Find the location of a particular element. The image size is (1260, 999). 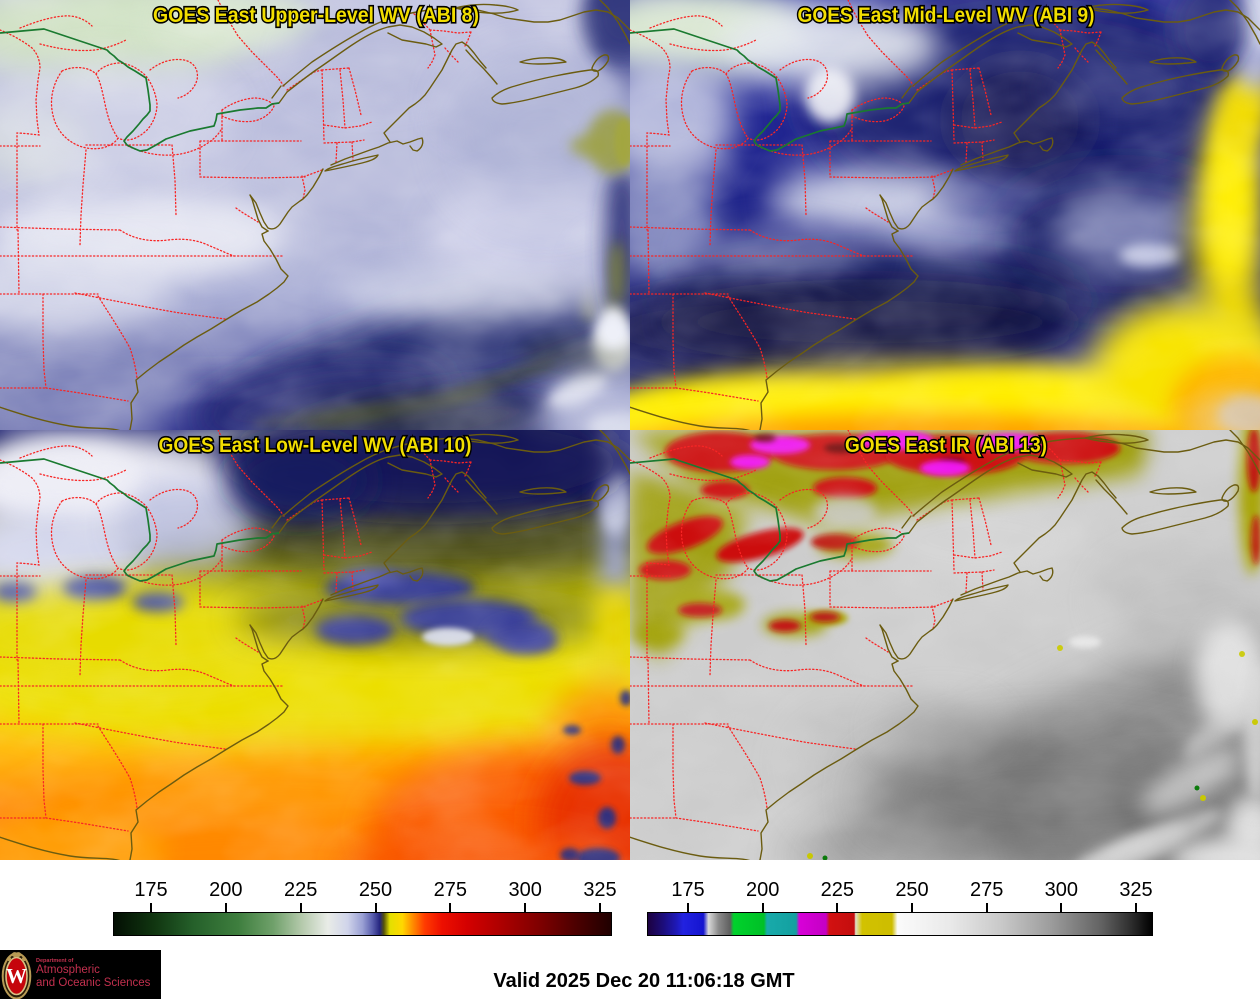

svg-text:GOES East Upper-Level WV (ABI: GOES East Upper-Level WV (ABI 8) is located at coordinates (316, 15).